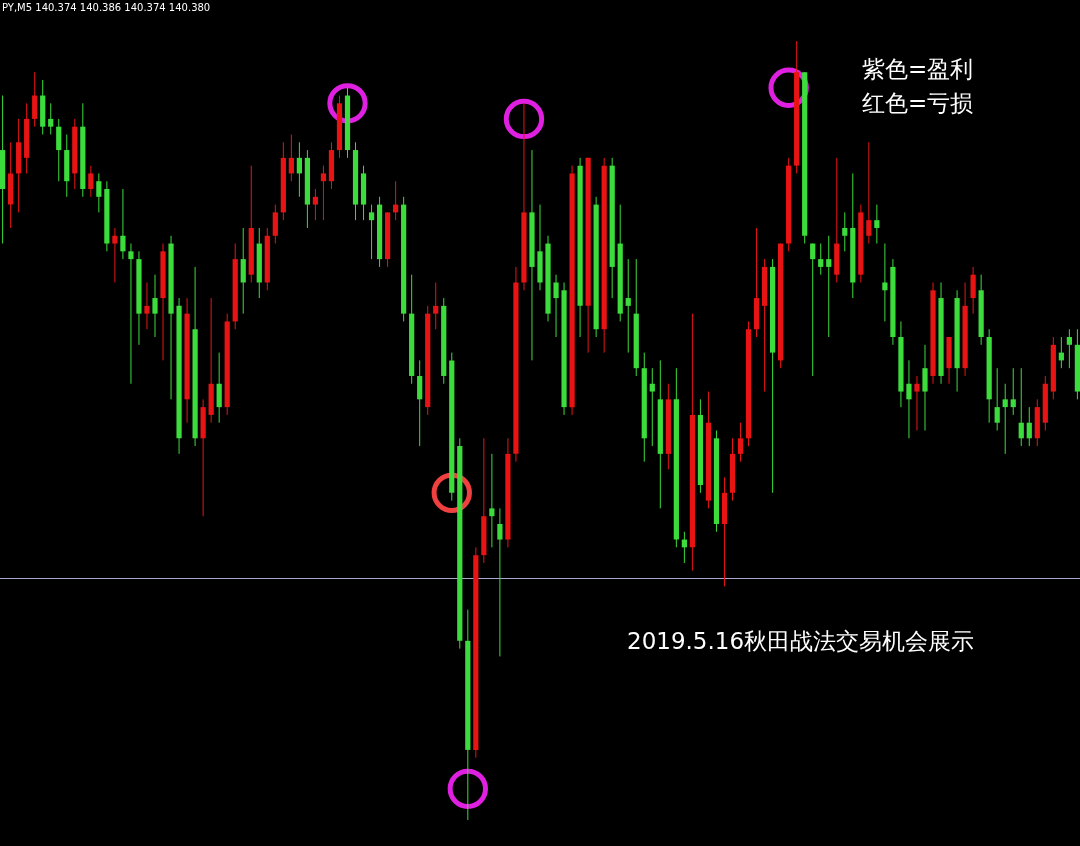 Image resolution: width=1080 pixels, height=846 pixels. Describe the element at coordinates (106, 7) in the screenshot. I see `chart-title: PY,M5 140.374 140.386 140.374 140.380` at that location.